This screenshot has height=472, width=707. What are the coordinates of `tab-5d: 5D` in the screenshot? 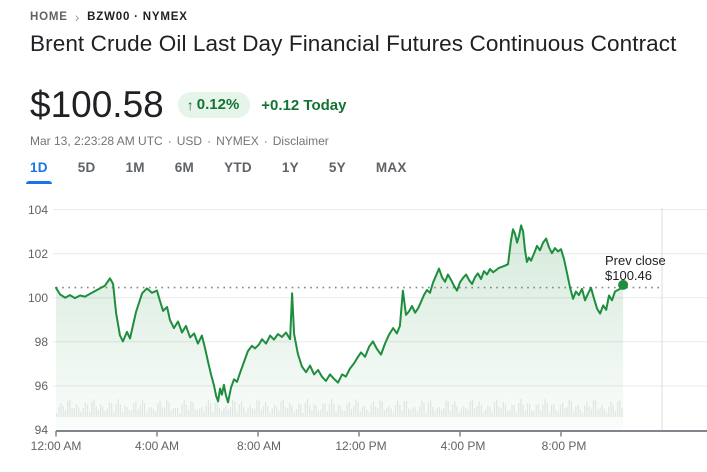 It's located at (86, 167).